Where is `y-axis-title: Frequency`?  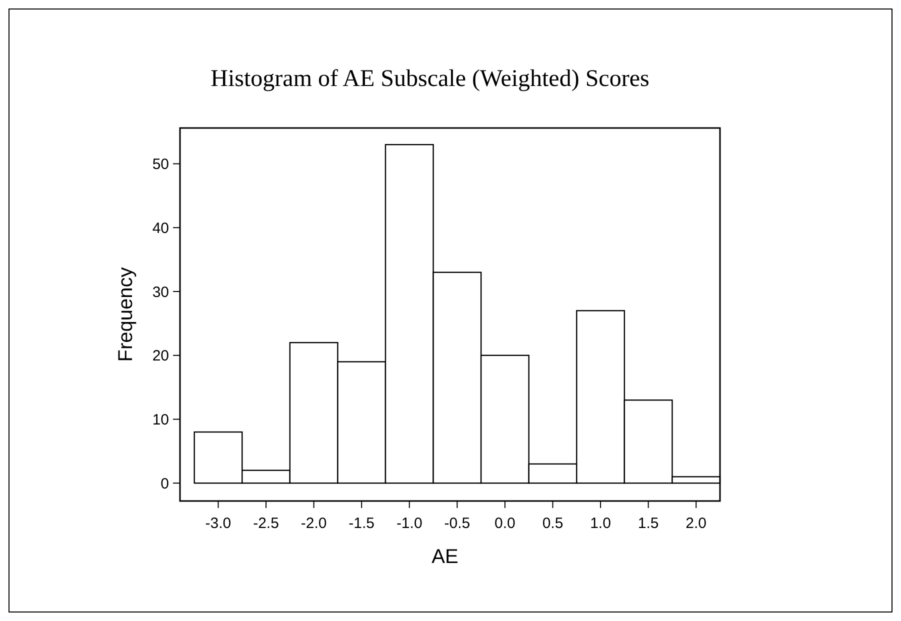 y-axis-title: Frequency is located at coordinates (126, 314).